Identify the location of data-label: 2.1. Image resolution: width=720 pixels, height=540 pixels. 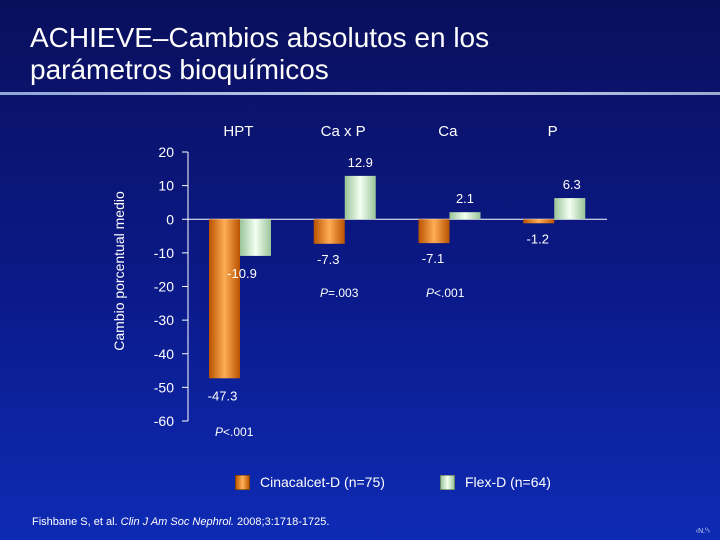
(465, 198).